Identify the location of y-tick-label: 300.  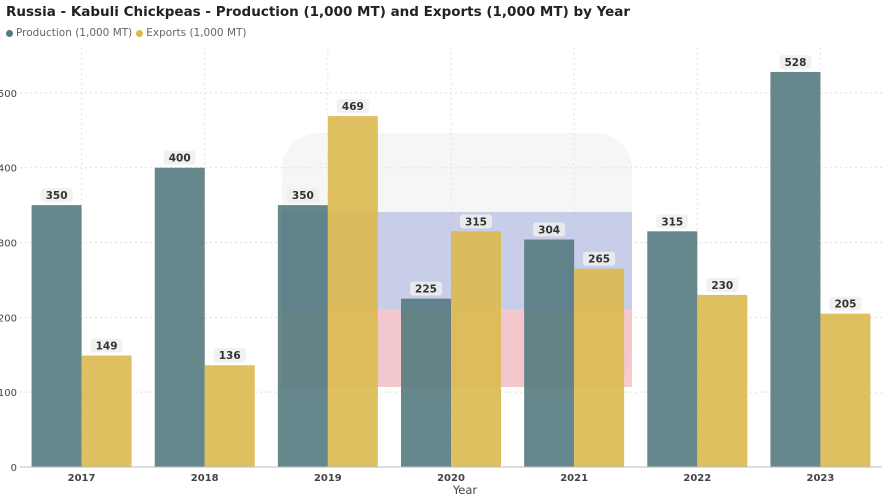
(8, 244).